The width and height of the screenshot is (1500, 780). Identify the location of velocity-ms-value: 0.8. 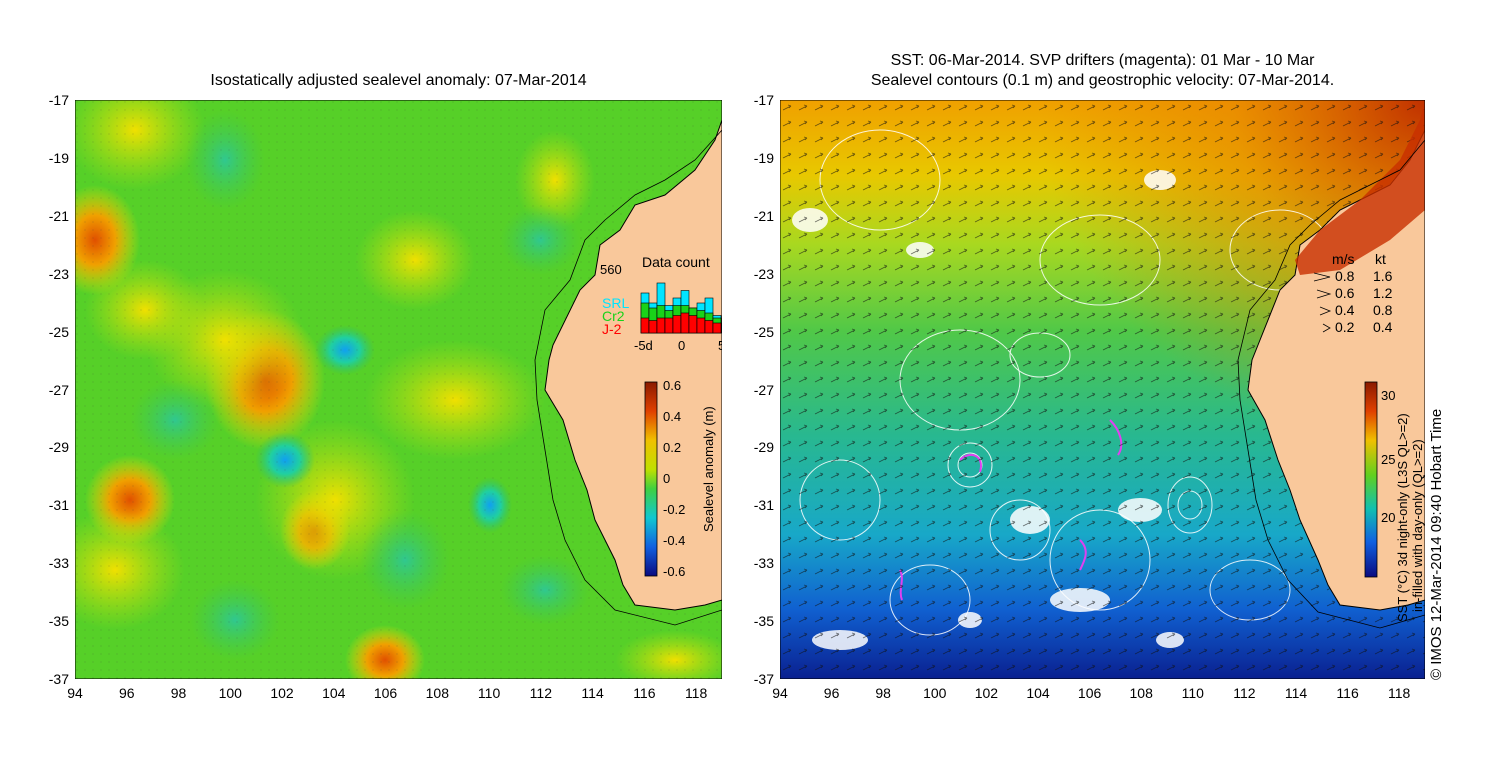
(1345, 276).